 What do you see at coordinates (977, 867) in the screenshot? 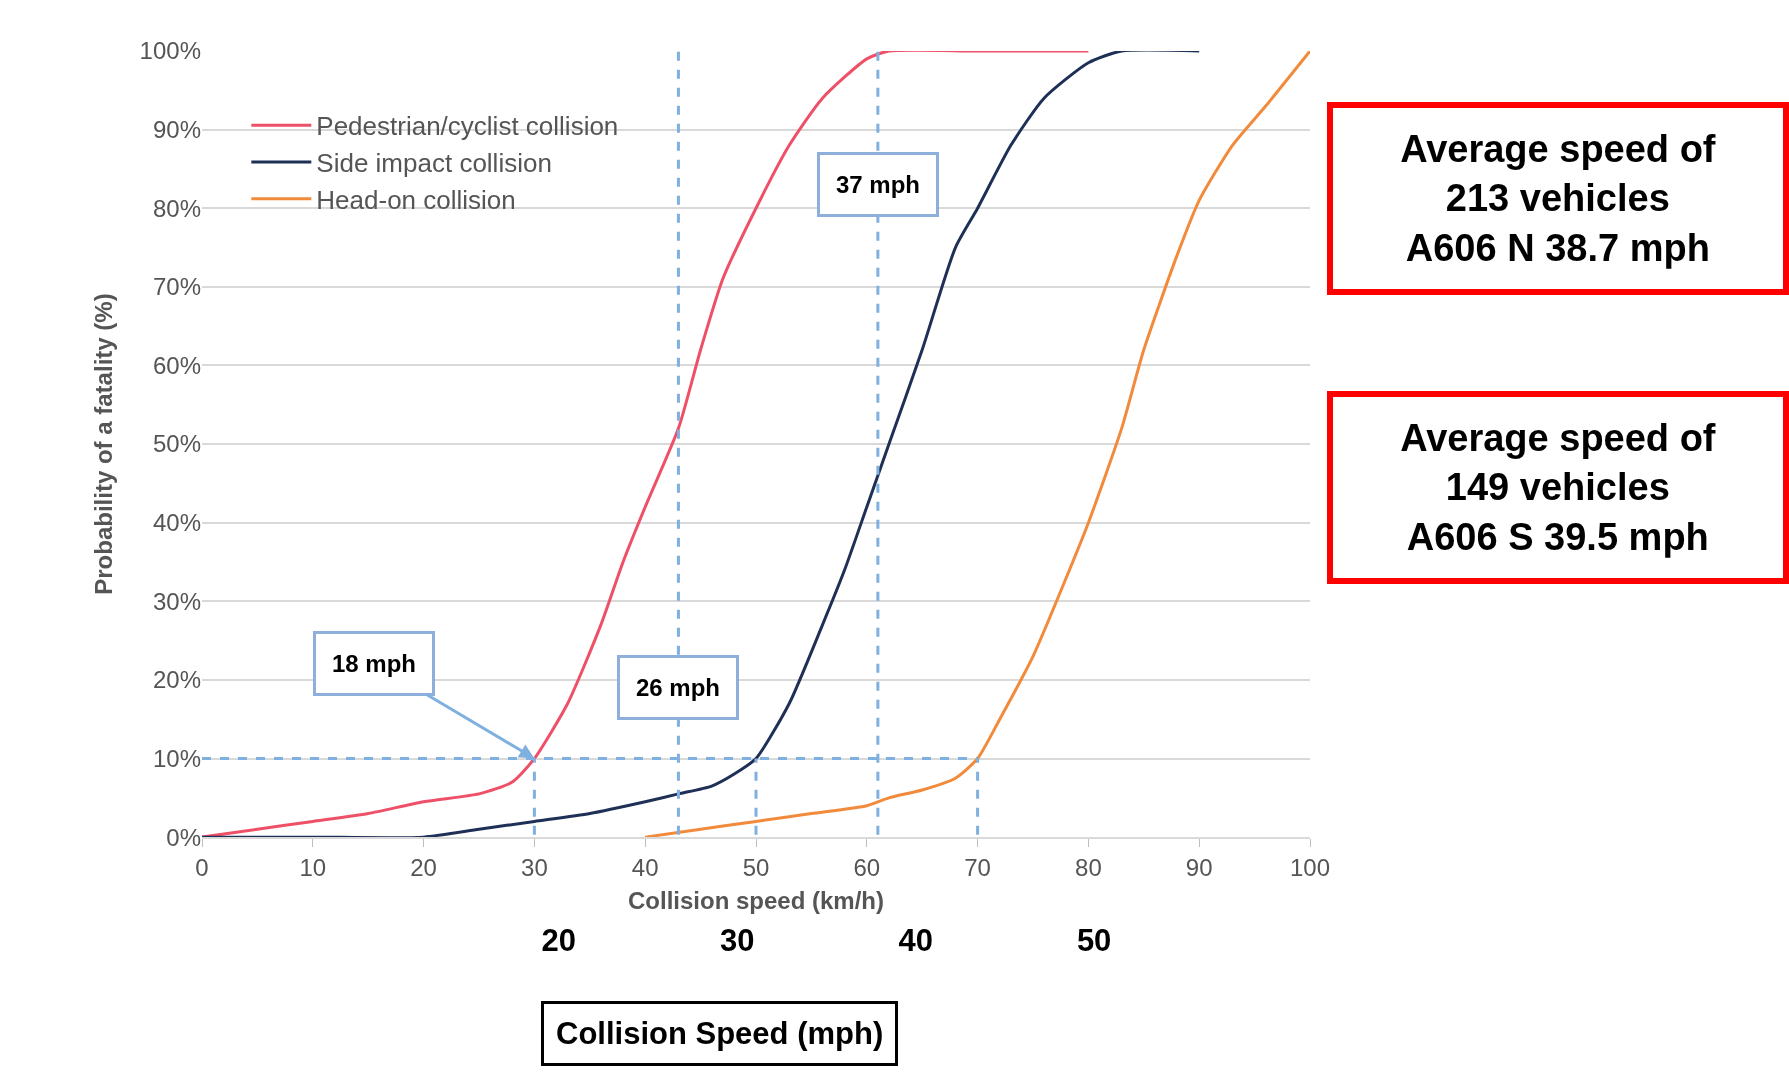
I see `x-tick-label: 70` at bounding box center [977, 867].